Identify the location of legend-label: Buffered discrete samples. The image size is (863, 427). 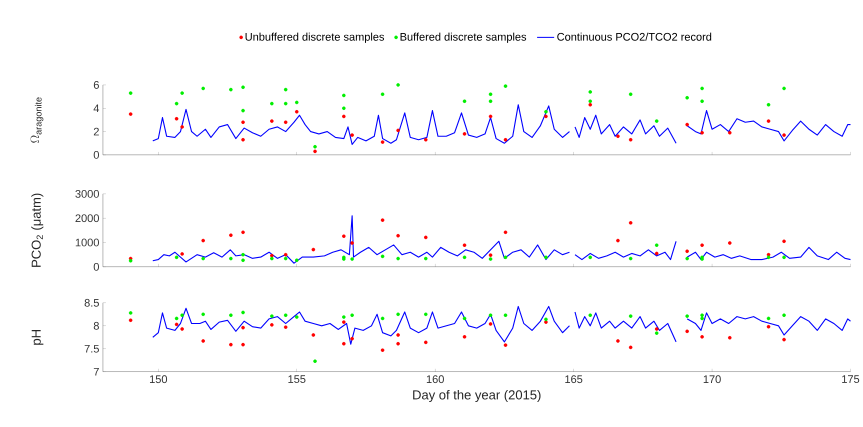
(463, 37).